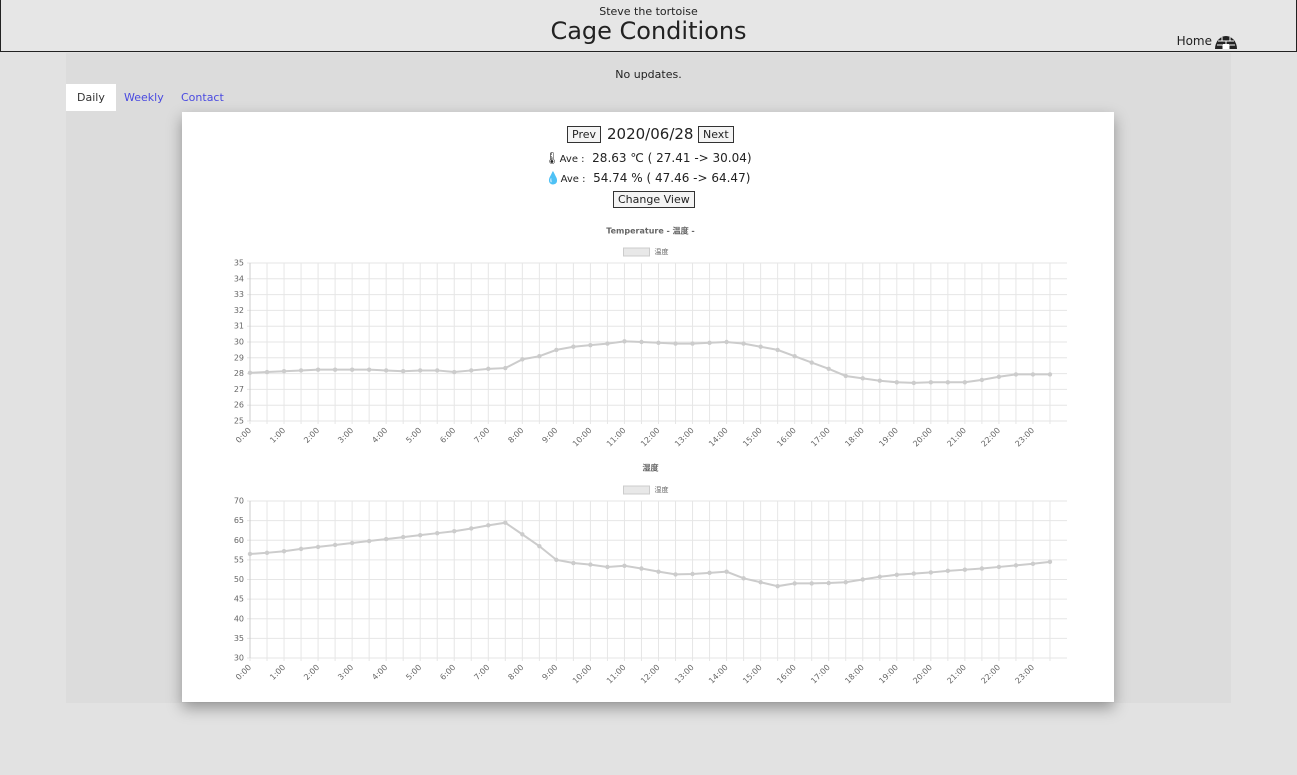  I want to click on y-tick-label: 31, so click(239, 326).